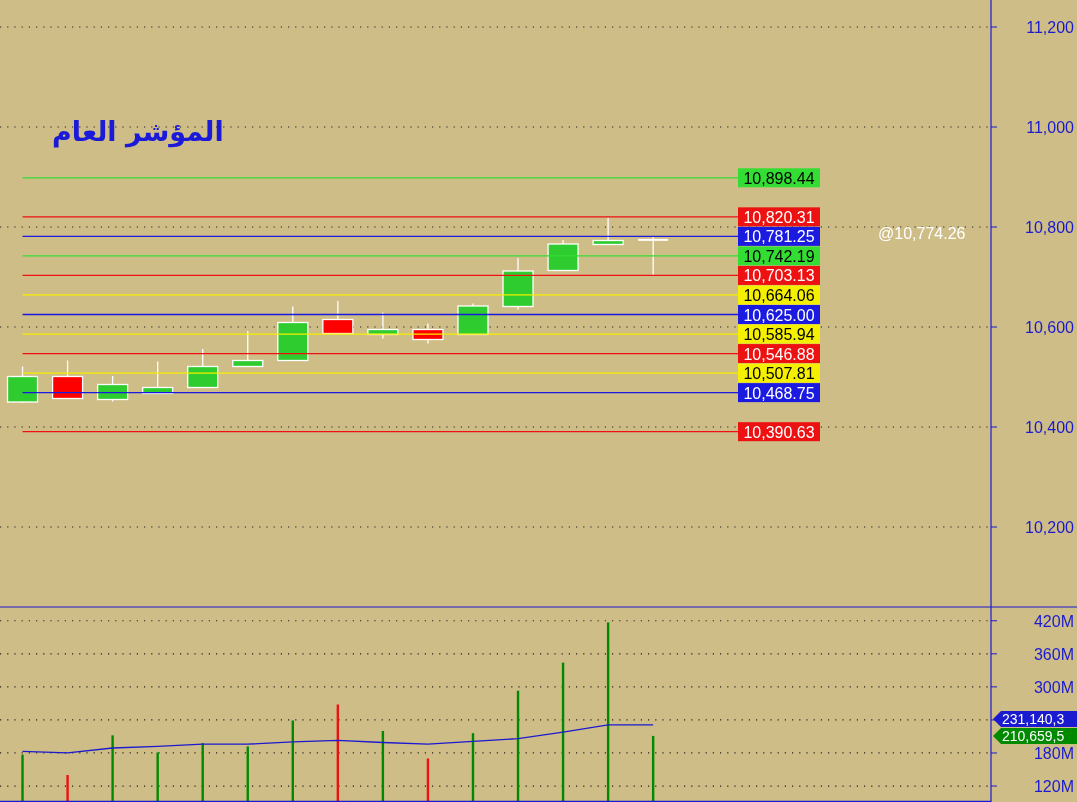 The width and height of the screenshot is (1077, 802). What do you see at coordinates (779, 374) in the screenshot?
I see `ref-line-label: 10,507.81` at bounding box center [779, 374].